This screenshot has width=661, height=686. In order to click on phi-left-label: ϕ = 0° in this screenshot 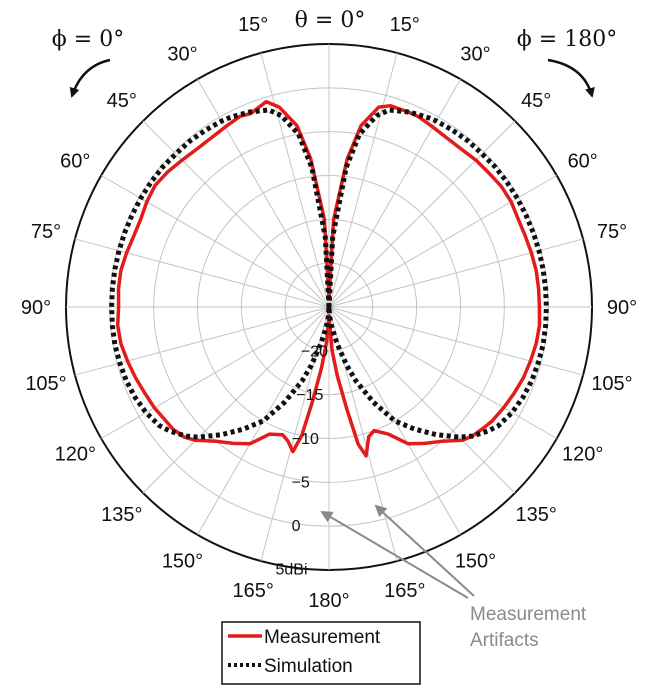, I will do `click(88, 39)`.